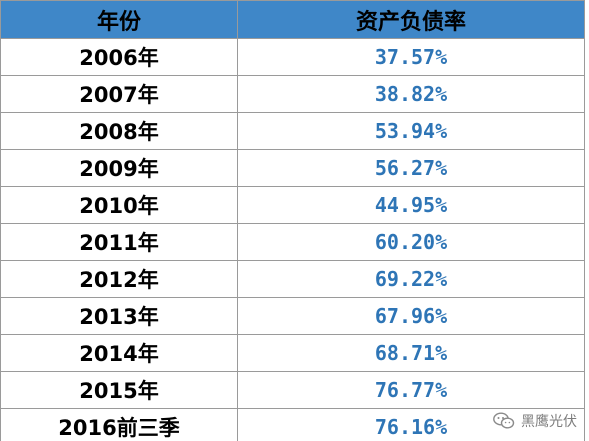 This screenshot has width=589, height=441. I want to click on year-cell: 2015年, so click(119, 390).